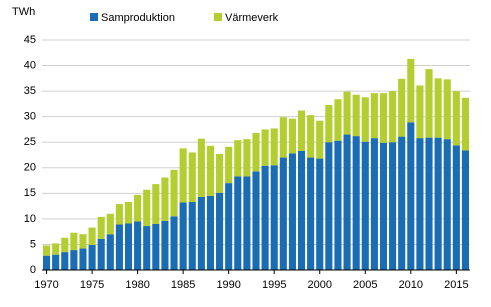 The image size is (491, 307). Describe the element at coordinates (183, 285) in the screenshot. I see `x-tick-label: 1985` at that location.